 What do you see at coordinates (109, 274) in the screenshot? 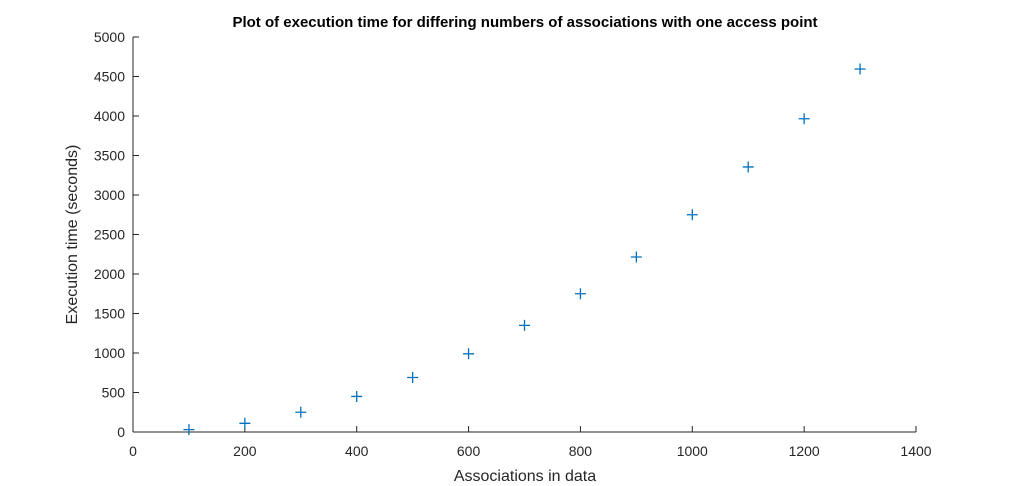
I see `y-tick-label: 2000` at bounding box center [109, 274].